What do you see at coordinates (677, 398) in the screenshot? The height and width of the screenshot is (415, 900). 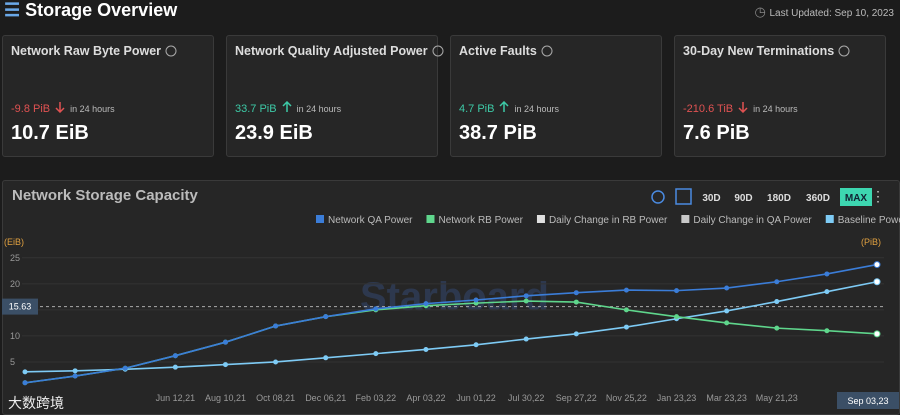 I see `x-tick-label: Jan 23,23` at bounding box center [677, 398].